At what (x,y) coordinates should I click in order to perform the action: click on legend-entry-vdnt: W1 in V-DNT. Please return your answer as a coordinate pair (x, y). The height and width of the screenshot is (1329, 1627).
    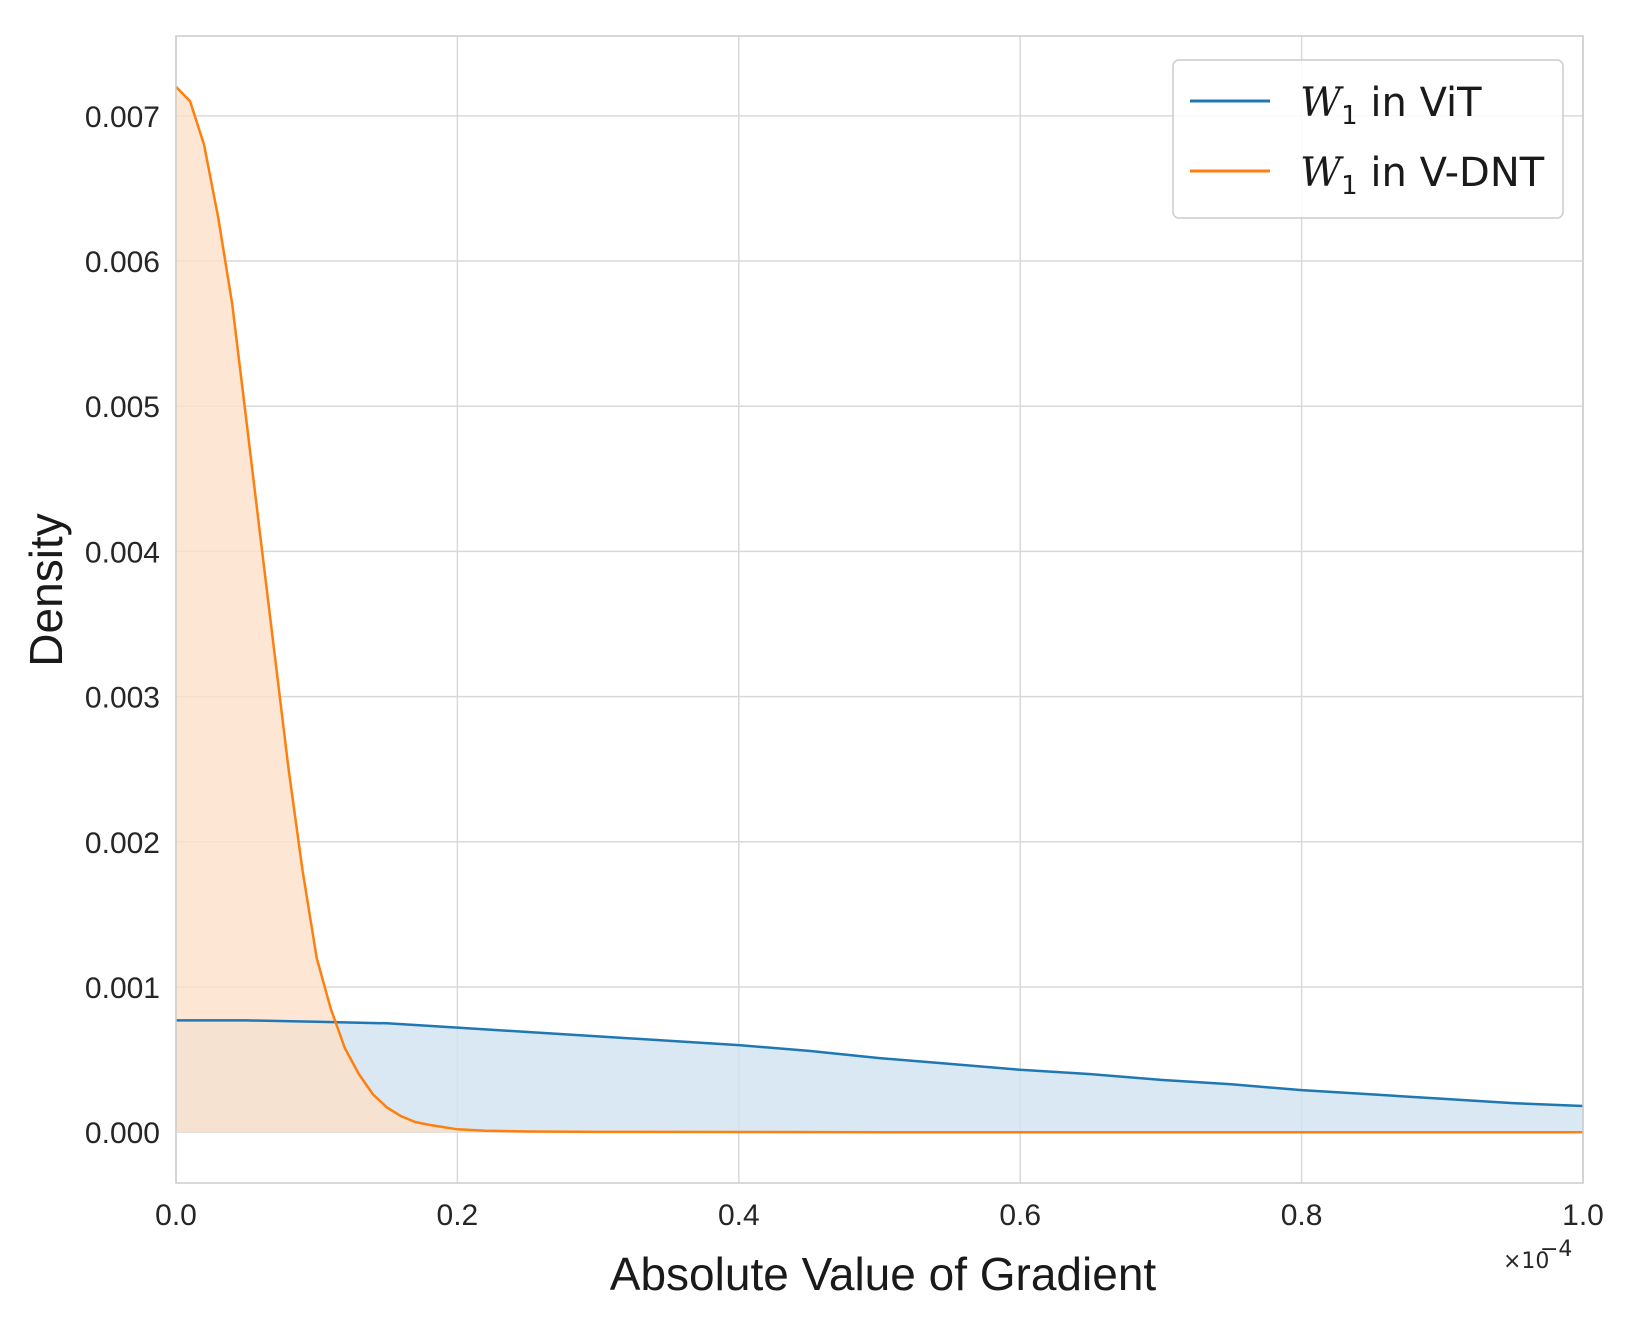
    Looking at the image, I should click on (1367, 175).